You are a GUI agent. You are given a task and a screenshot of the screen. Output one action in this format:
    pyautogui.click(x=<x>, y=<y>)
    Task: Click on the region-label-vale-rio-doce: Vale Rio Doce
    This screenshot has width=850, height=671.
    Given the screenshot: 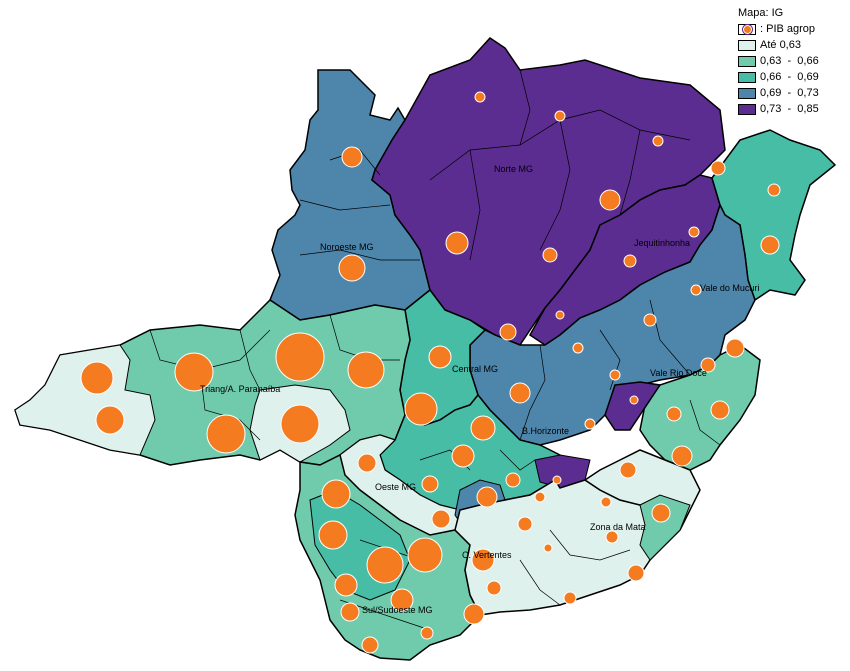 What is the action you would take?
    pyautogui.click(x=678, y=373)
    